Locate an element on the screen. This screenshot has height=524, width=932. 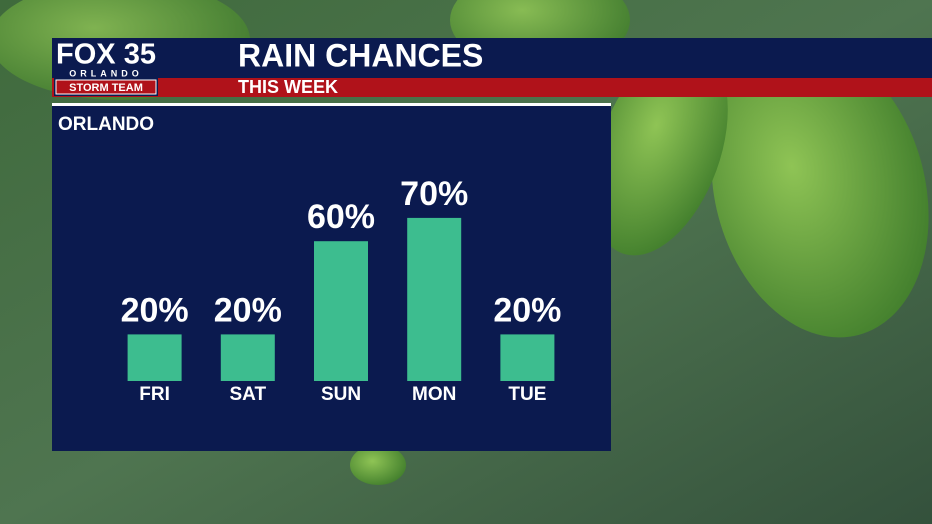
logo-team: STORM TEAM is located at coordinates (106, 88).